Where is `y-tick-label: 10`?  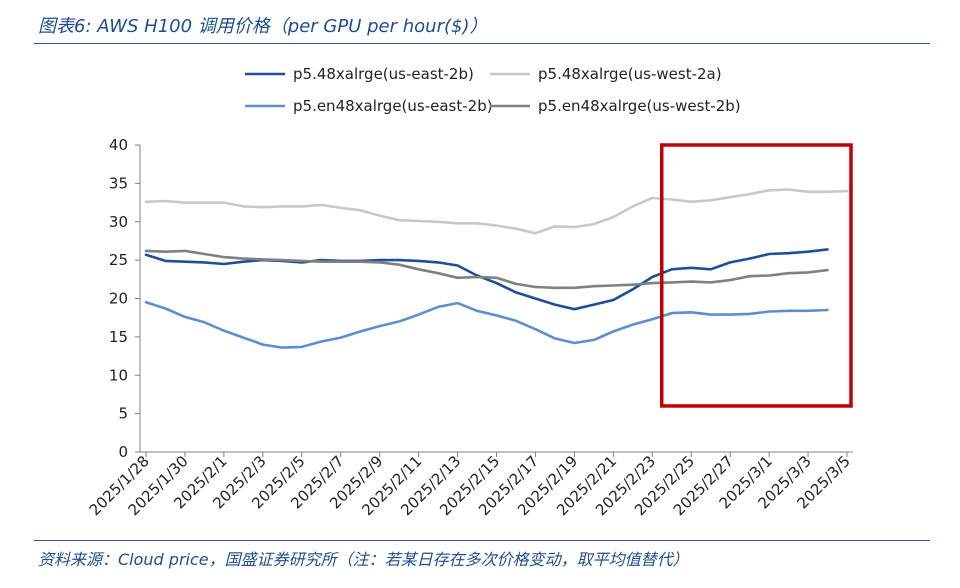
y-tick-label: 10 is located at coordinates (118, 375).